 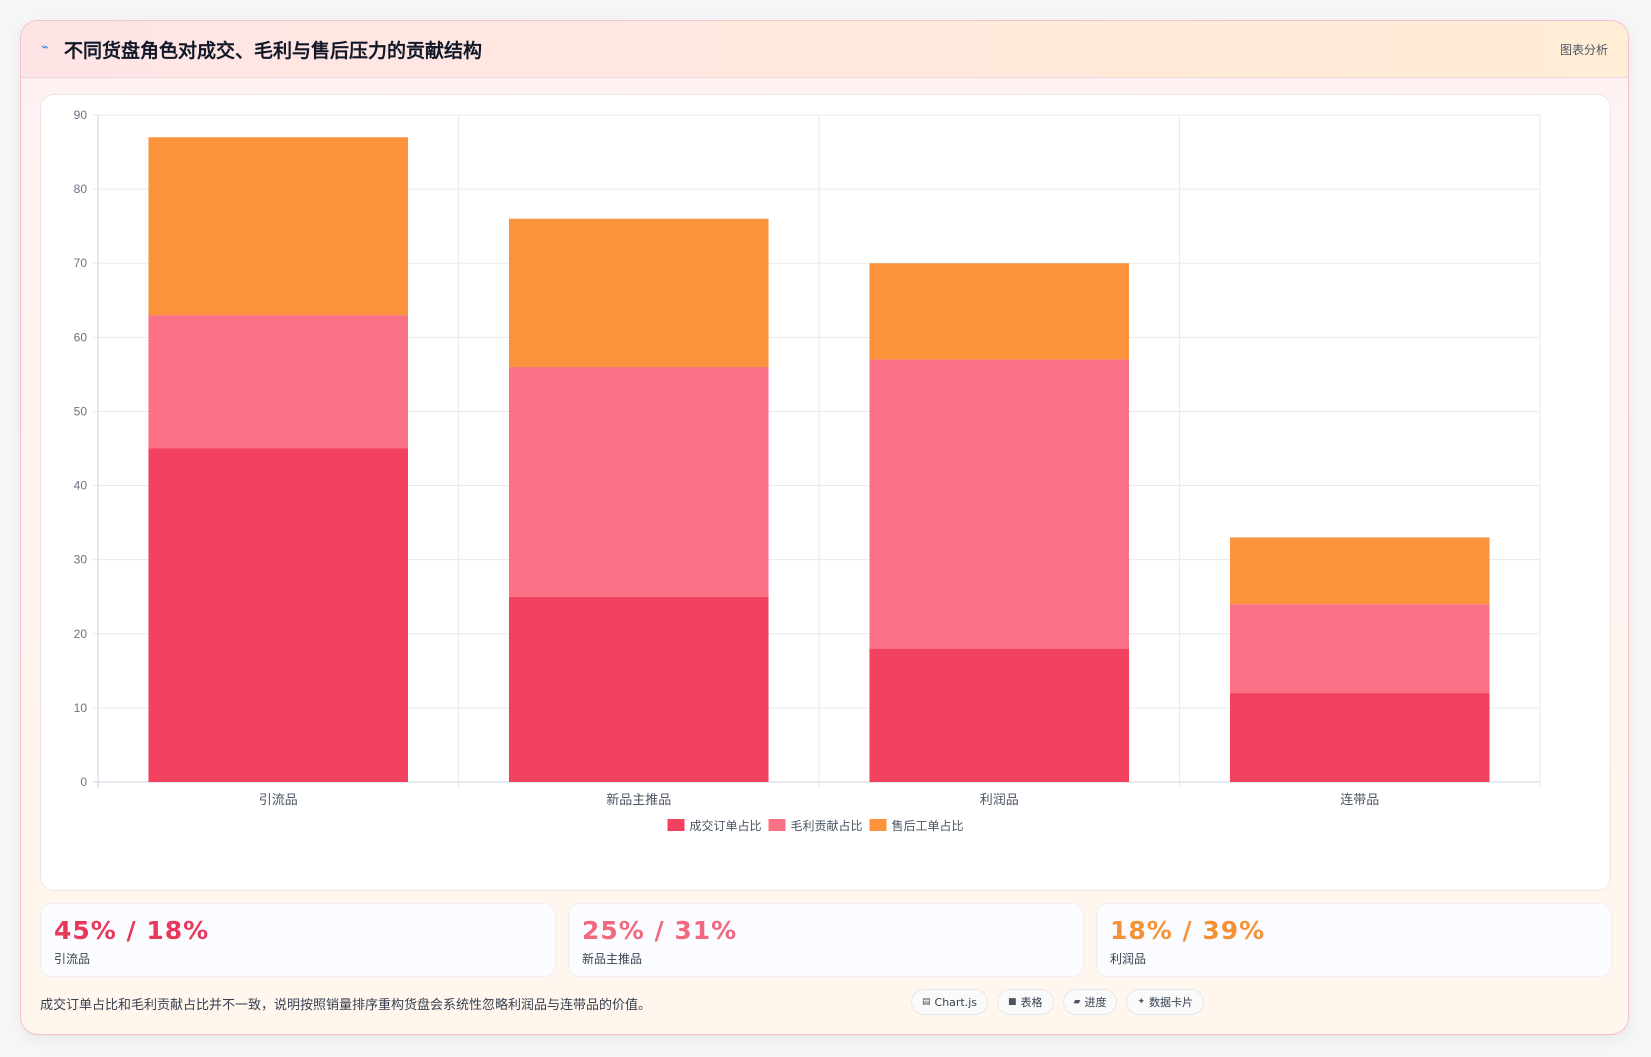 I want to click on y-tick-label: 30, so click(x=81, y=560).